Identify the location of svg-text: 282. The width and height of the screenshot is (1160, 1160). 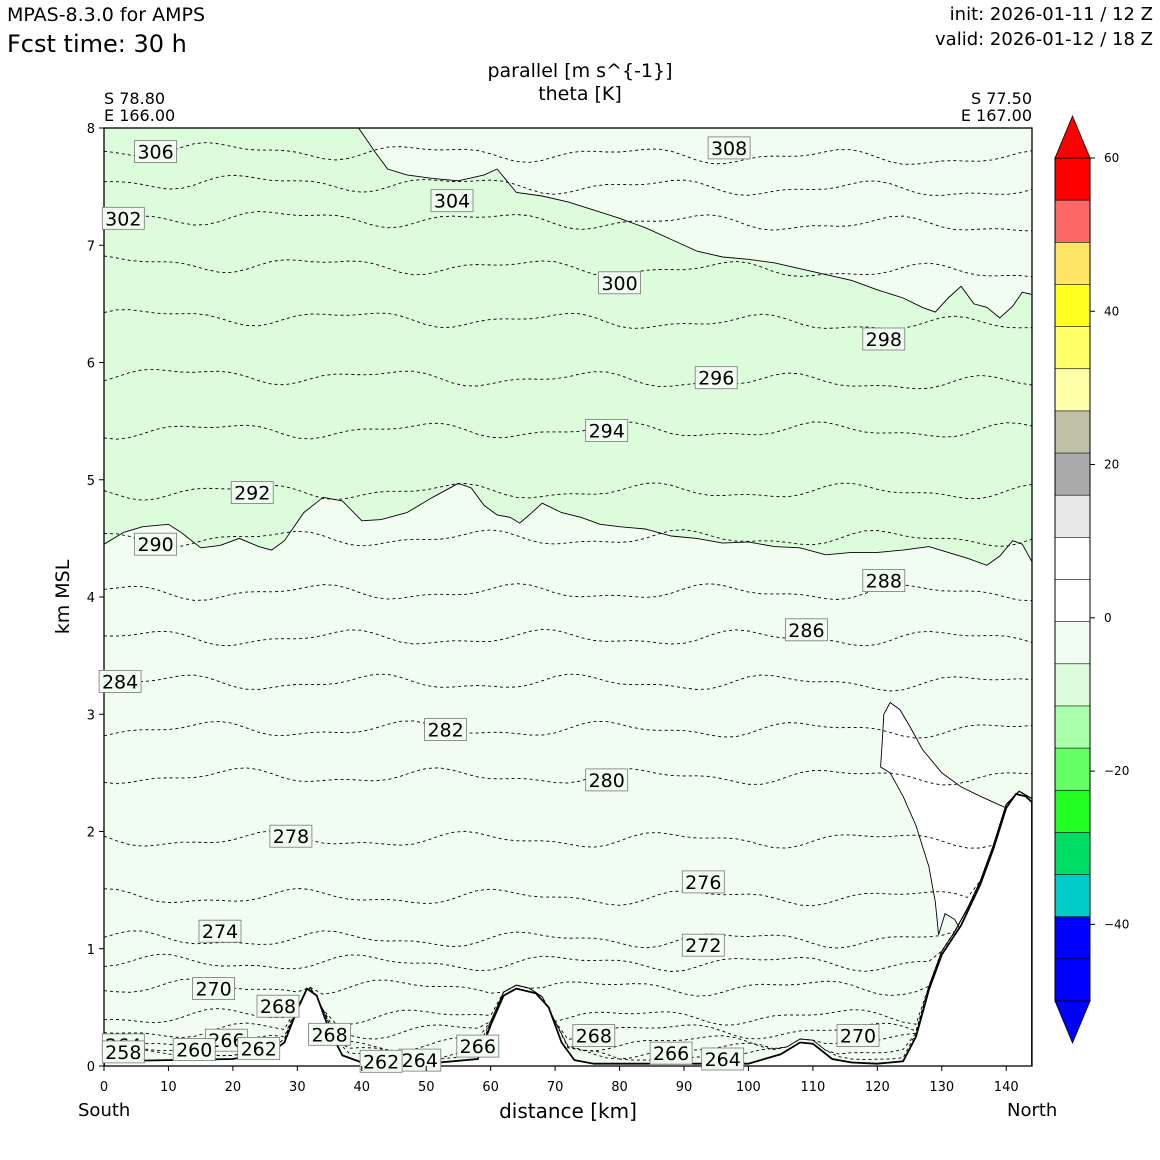
(445, 731).